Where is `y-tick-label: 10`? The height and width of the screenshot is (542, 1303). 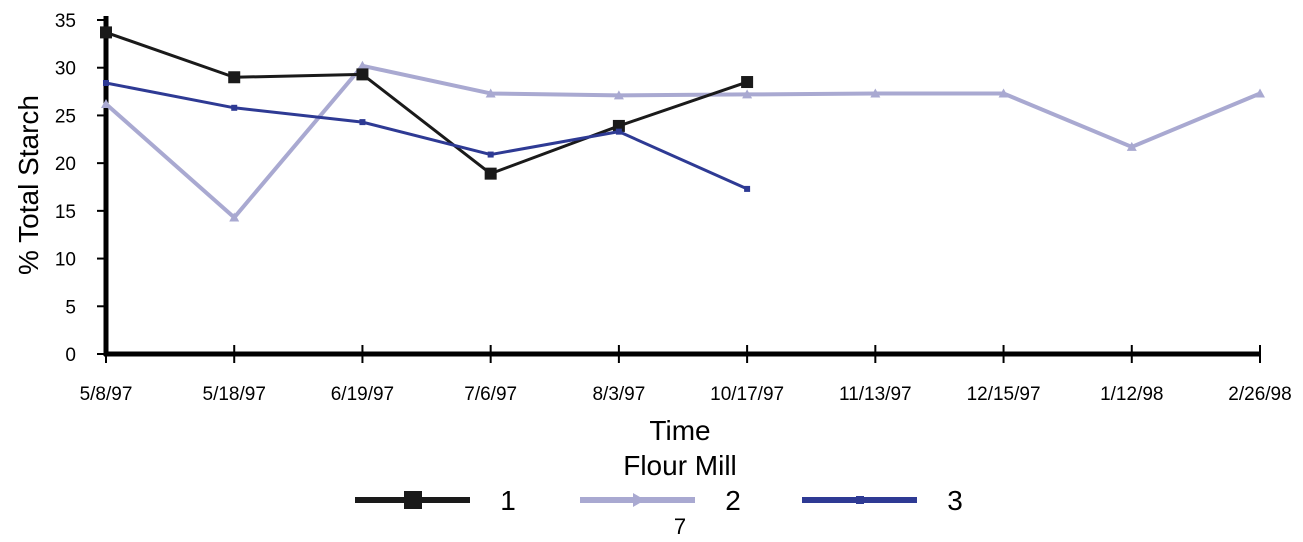
y-tick-label: 10 is located at coordinates (65, 260).